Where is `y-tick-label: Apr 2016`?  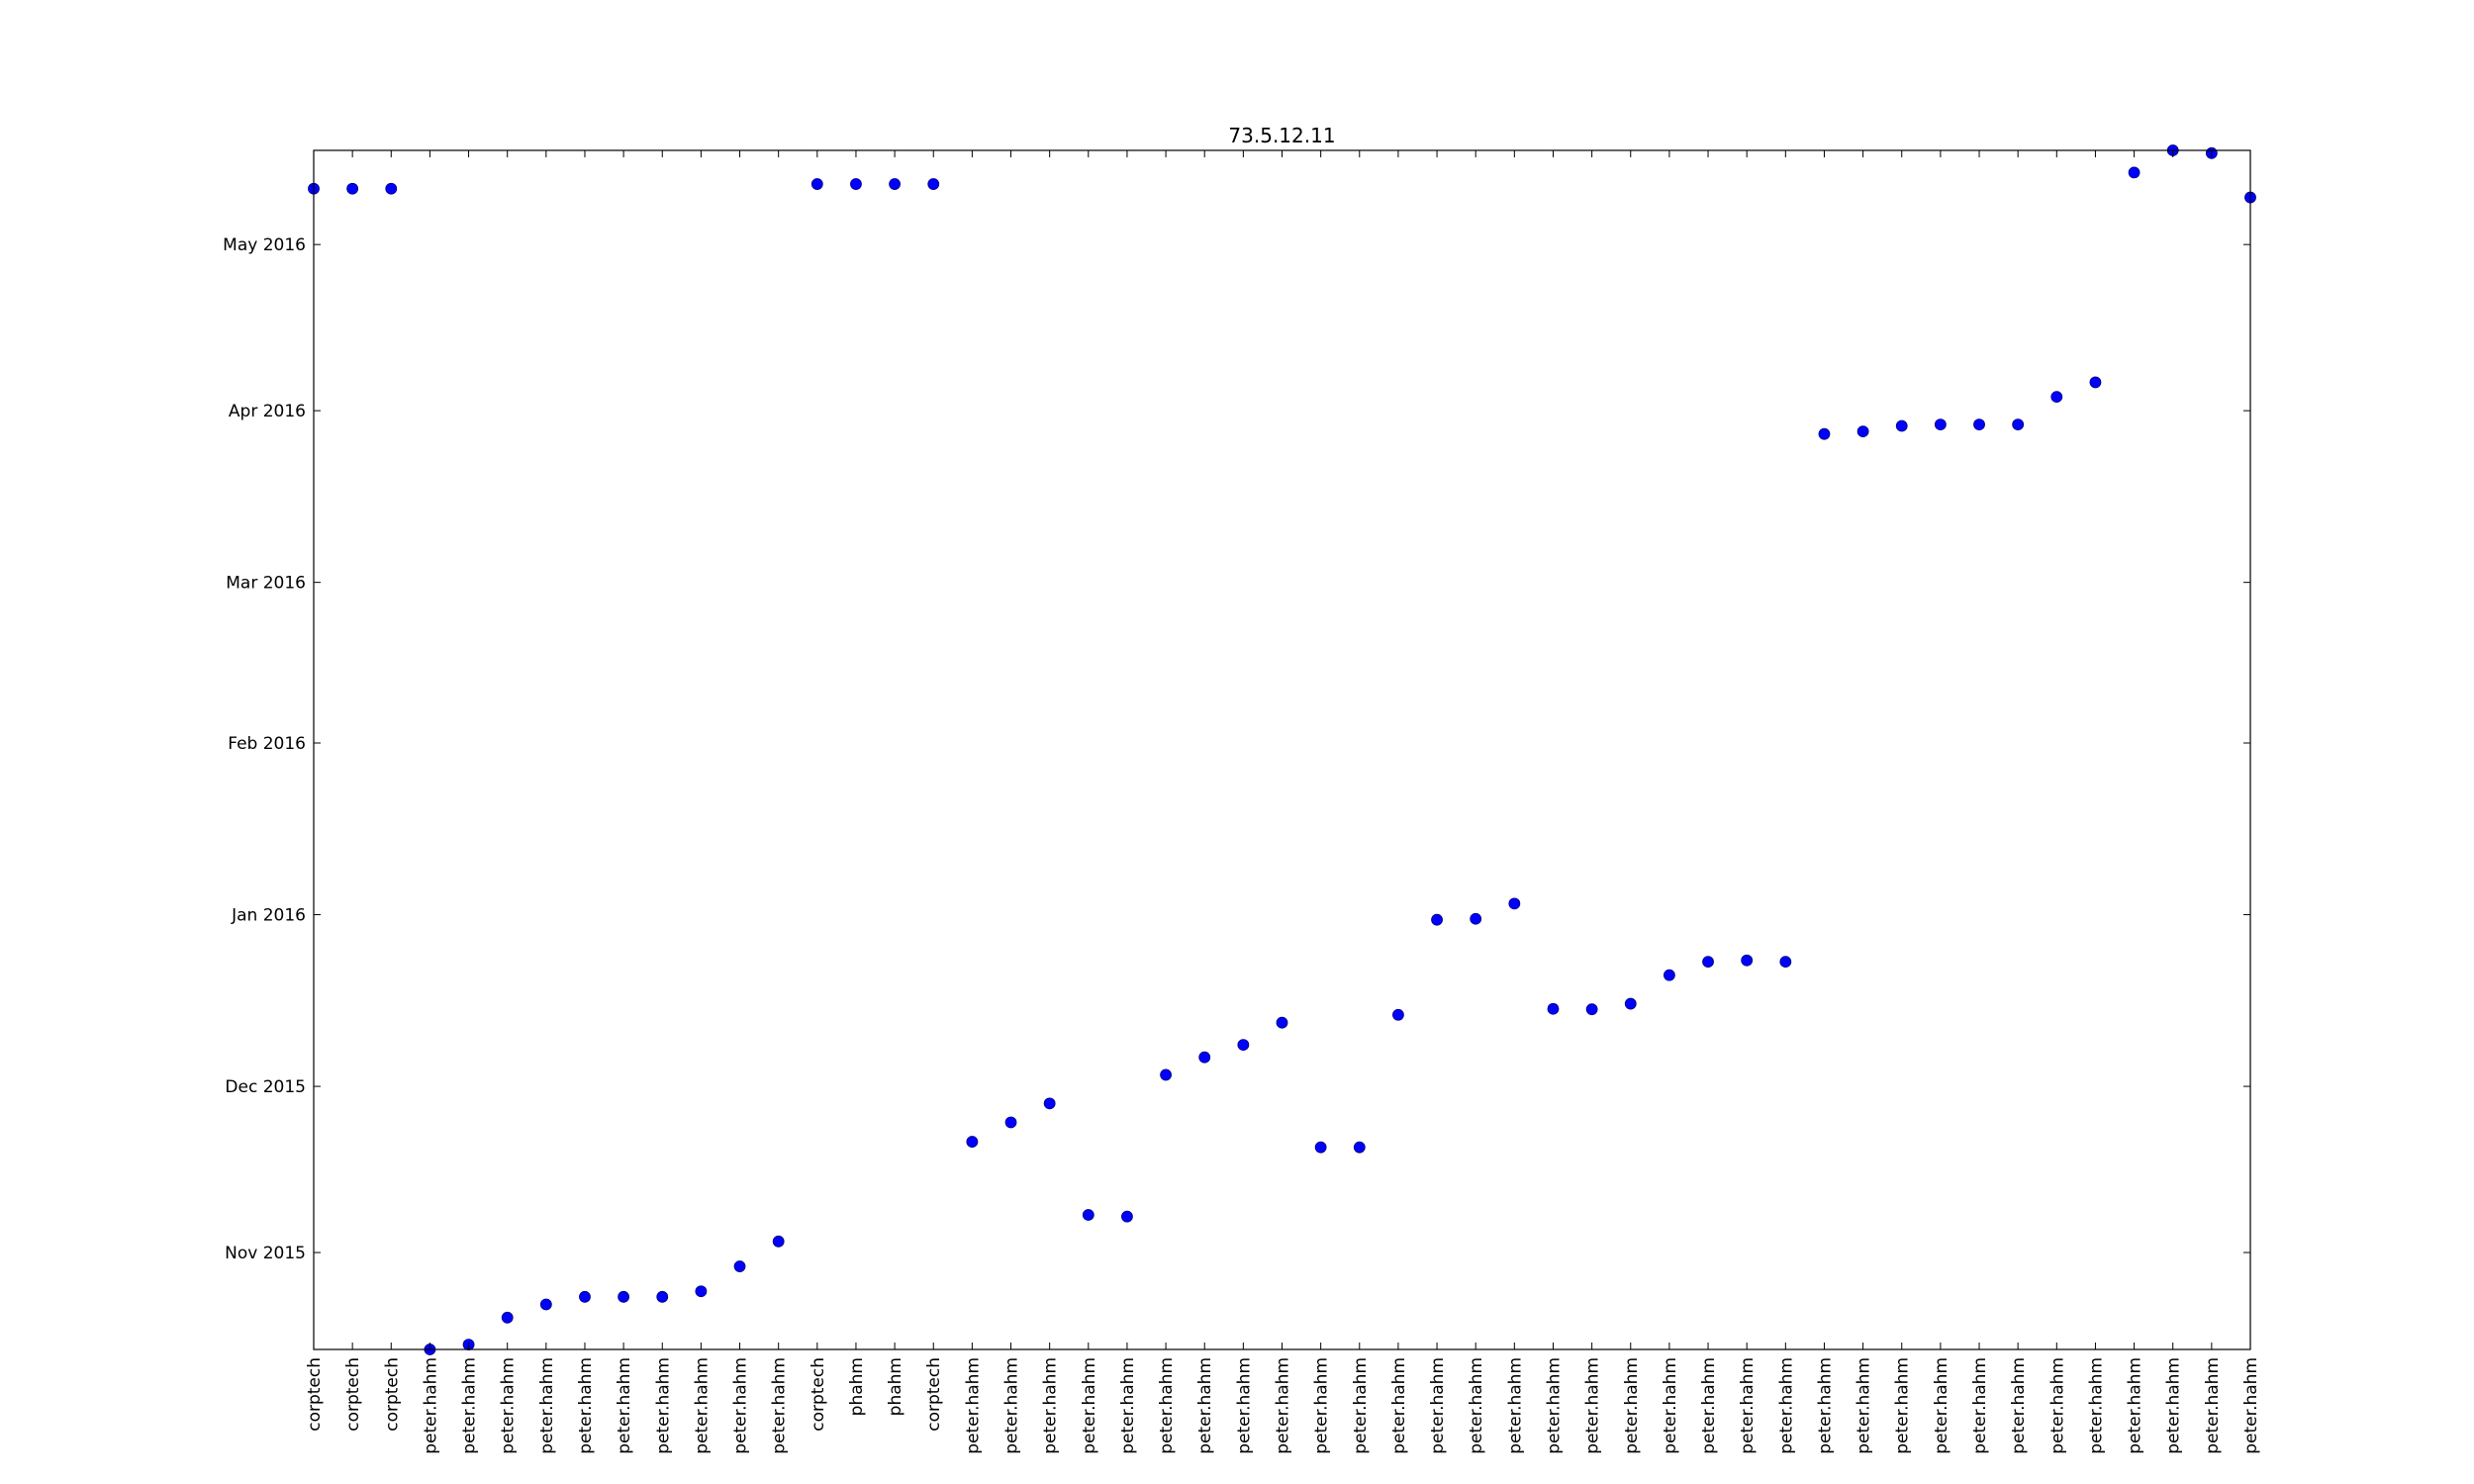
y-tick-label: Apr 2016 is located at coordinates (268, 411).